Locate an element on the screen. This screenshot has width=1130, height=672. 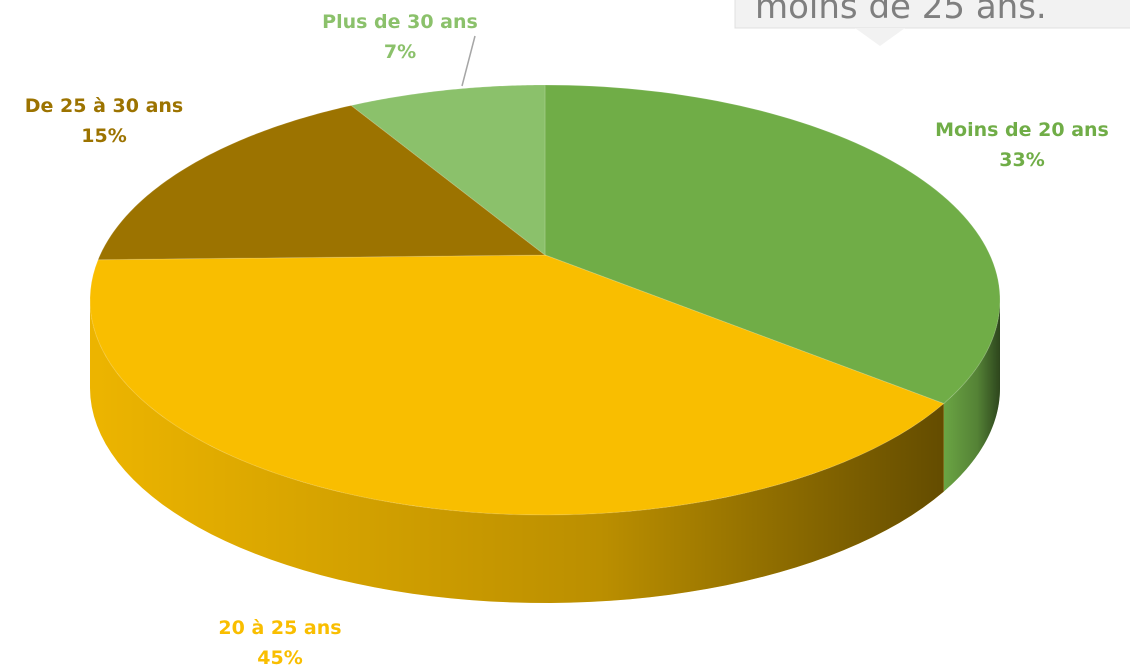
slice-value-label: 45% is located at coordinates (279, 658).